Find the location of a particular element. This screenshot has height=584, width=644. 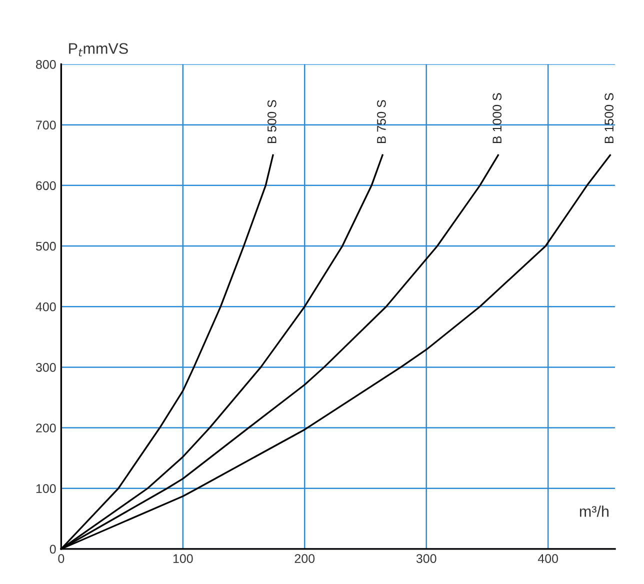

y-tick-label: 600 is located at coordinates (46, 185).